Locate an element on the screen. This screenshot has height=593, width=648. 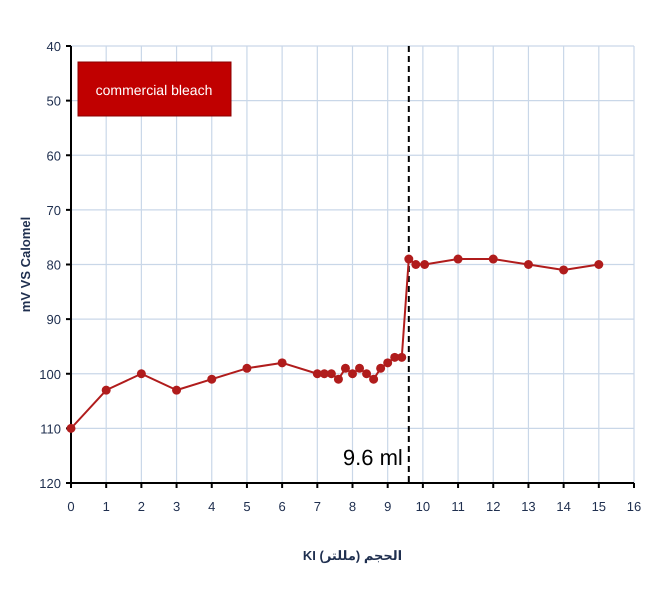
x-tick-label: 6 is located at coordinates (282, 506).